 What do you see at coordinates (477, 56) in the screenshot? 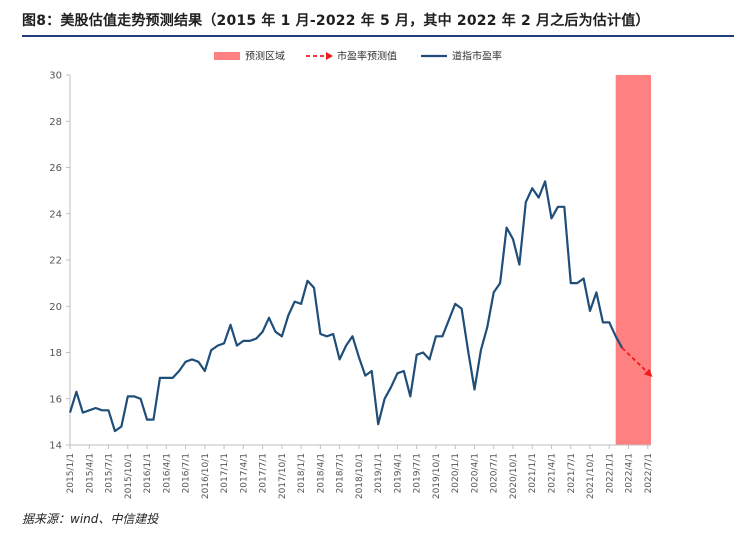
I see `legend-label: 道指市盈率` at bounding box center [477, 56].